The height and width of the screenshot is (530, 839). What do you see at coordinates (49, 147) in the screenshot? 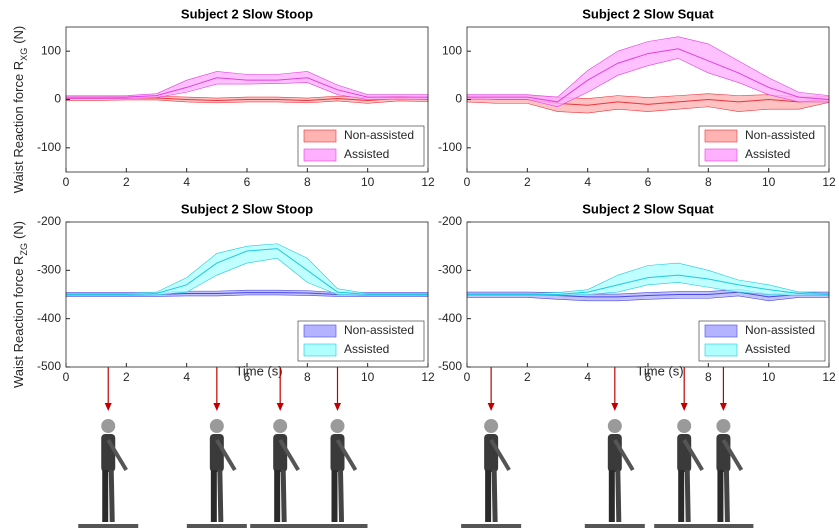
I see `y-tick-label: -100` at bounding box center [49, 147].